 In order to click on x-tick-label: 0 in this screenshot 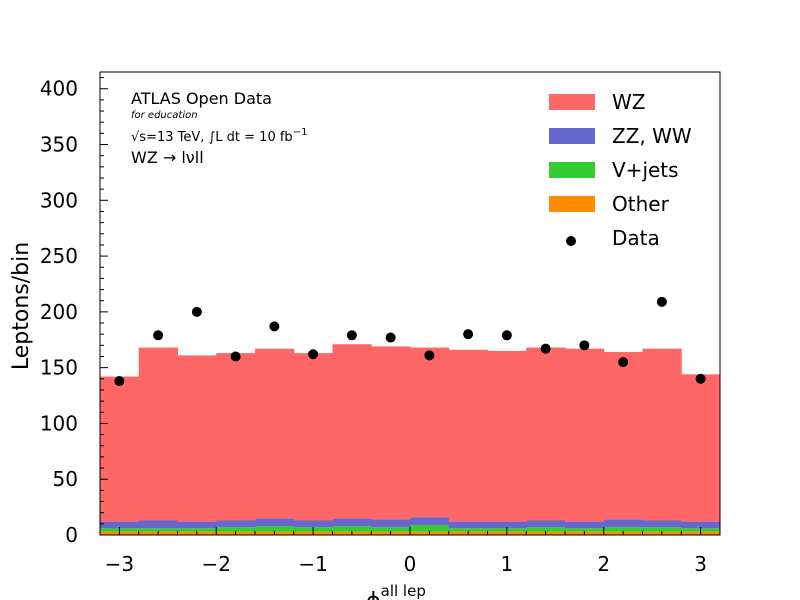, I will do `click(410, 564)`.